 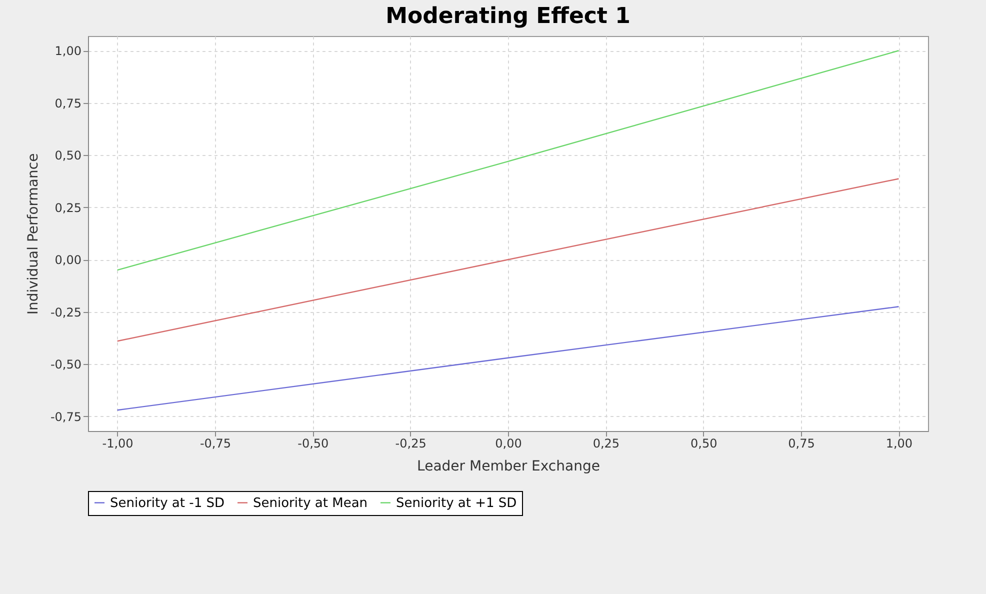 I want to click on x-tick-label: -1,00, so click(x=118, y=443).